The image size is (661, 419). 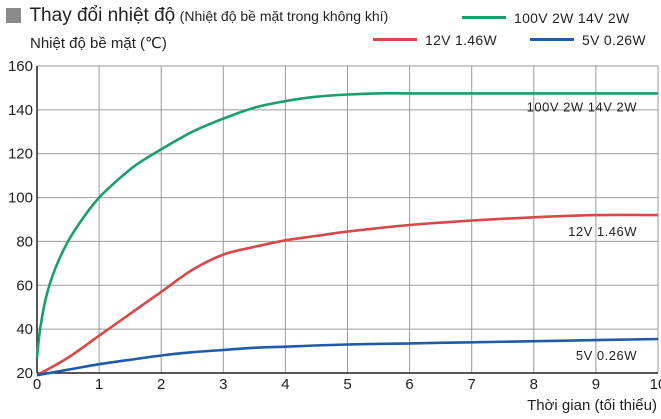 What do you see at coordinates (20, 198) in the screenshot?
I see `y-tick-label-4: 100` at bounding box center [20, 198].